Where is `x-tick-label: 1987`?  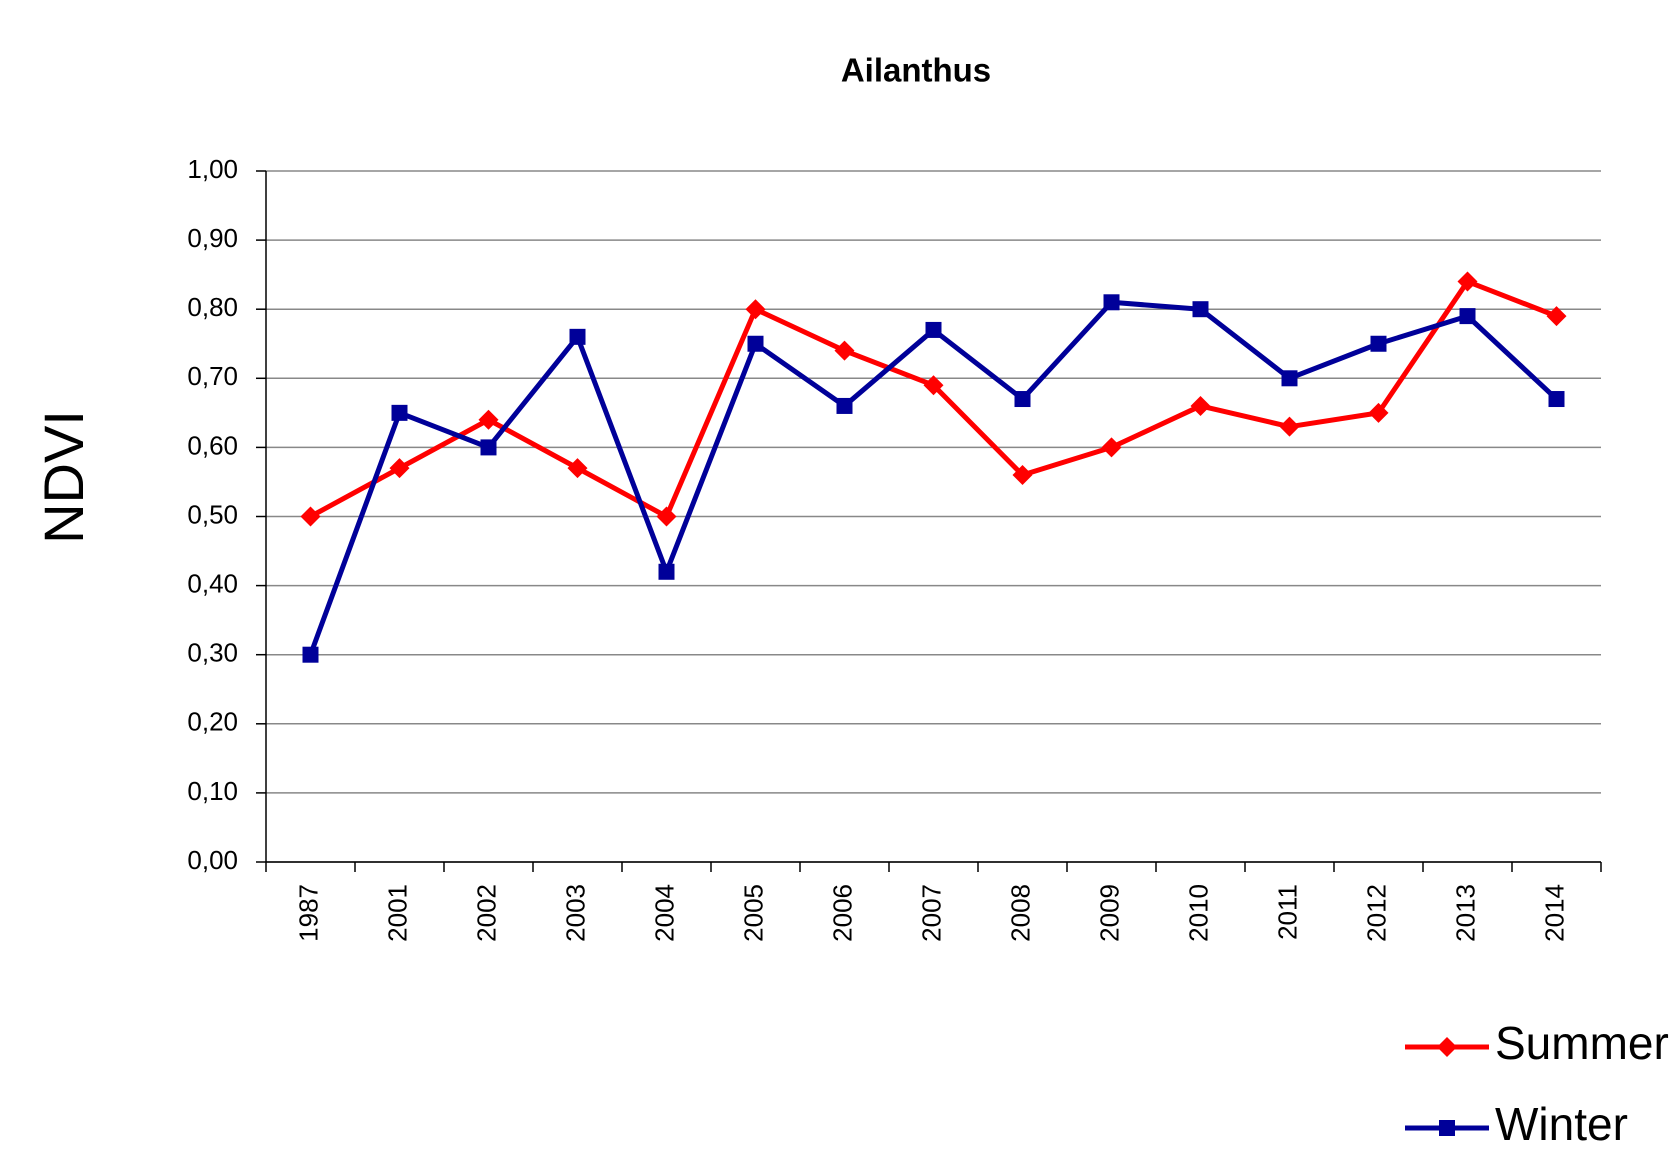 x-tick-label: 1987 is located at coordinates (308, 913).